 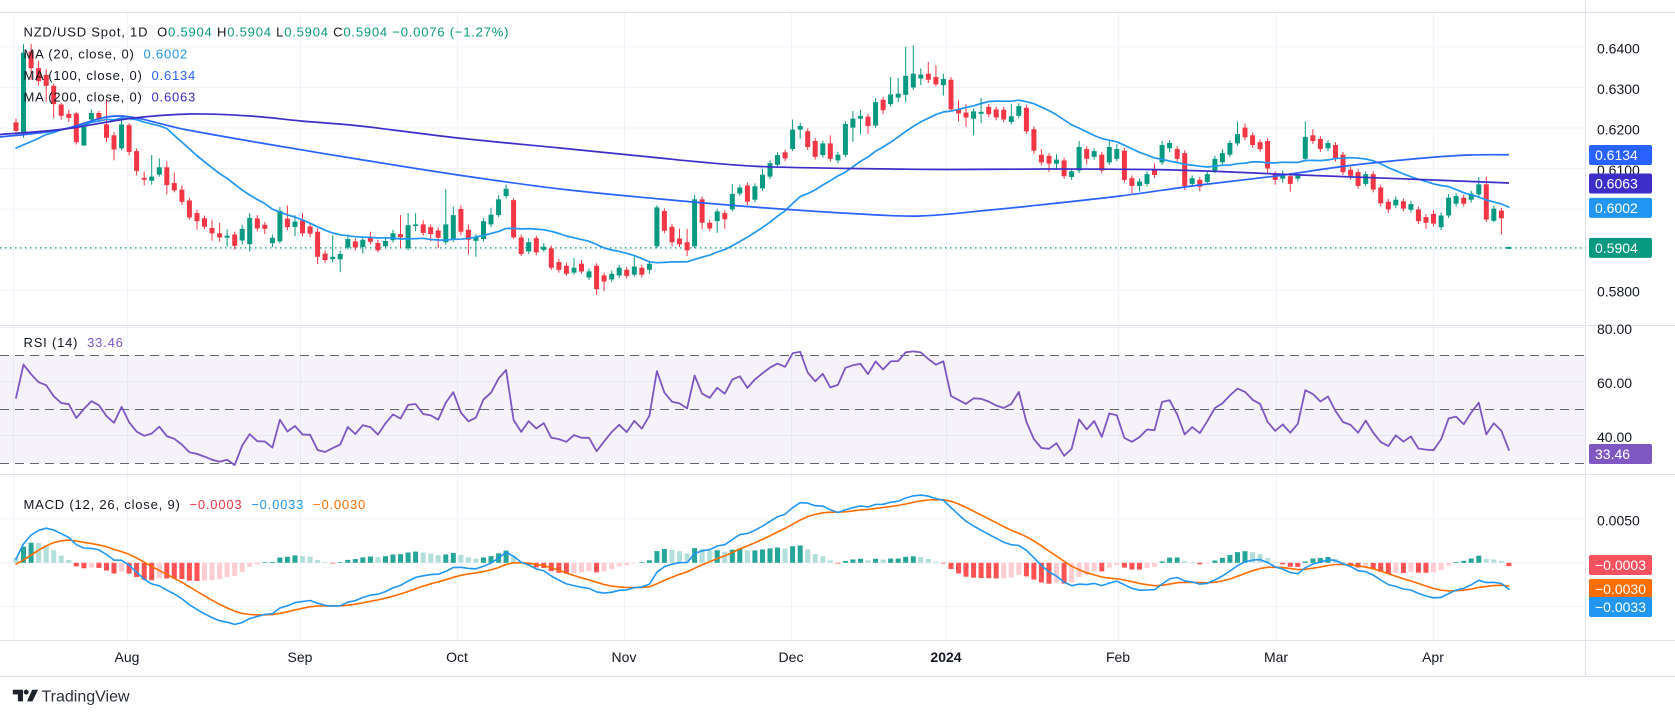 What do you see at coordinates (1618, 89) in the screenshot?
I see `svg-text: 0.6300` at bounding box center [1618, 89].